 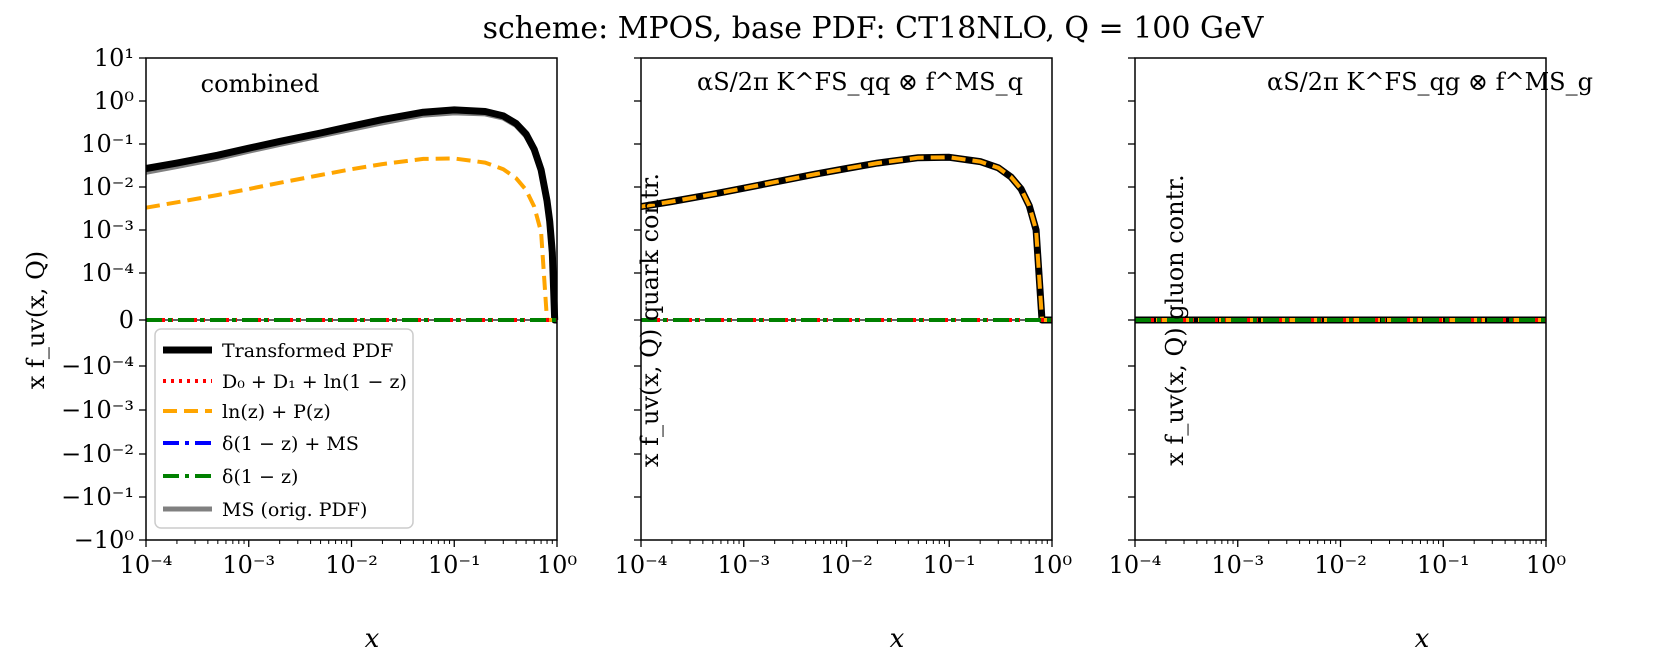 I want to click on legend-label: ln(z) + P(z), so click(x=276, y=412).